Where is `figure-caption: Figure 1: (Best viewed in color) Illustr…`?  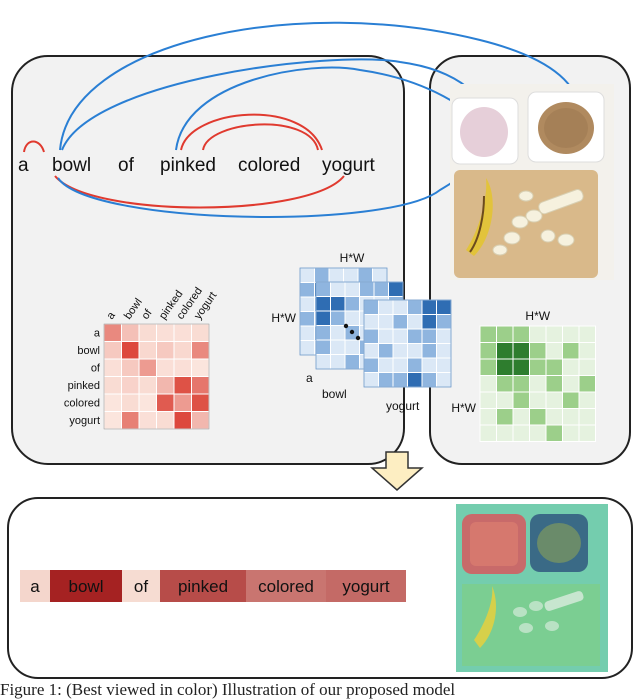
figure-caption: Figure 1: (Best viewed in color) Illustr… is located at coordinates (228, 689).